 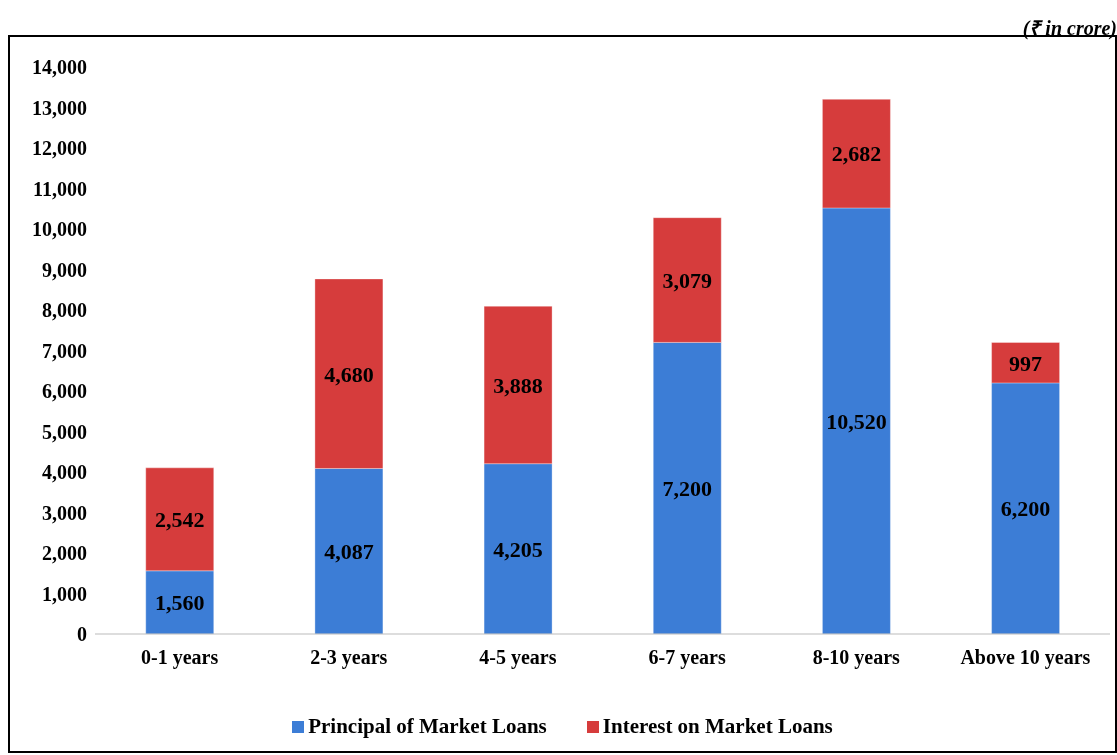 What do you see at coordinates (59, 107) in the screenshot?
I see `y-tick-label: 13,000` at bounding box center [59, 107].